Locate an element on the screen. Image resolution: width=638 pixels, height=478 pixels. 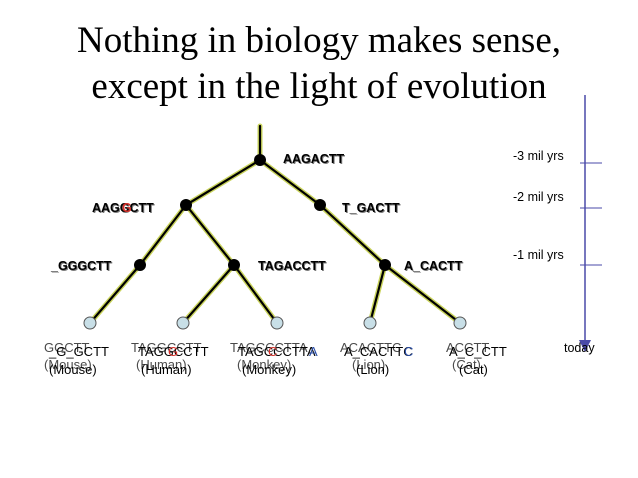
svg-text: TAGACCTT is located at coordinates (293, 267).